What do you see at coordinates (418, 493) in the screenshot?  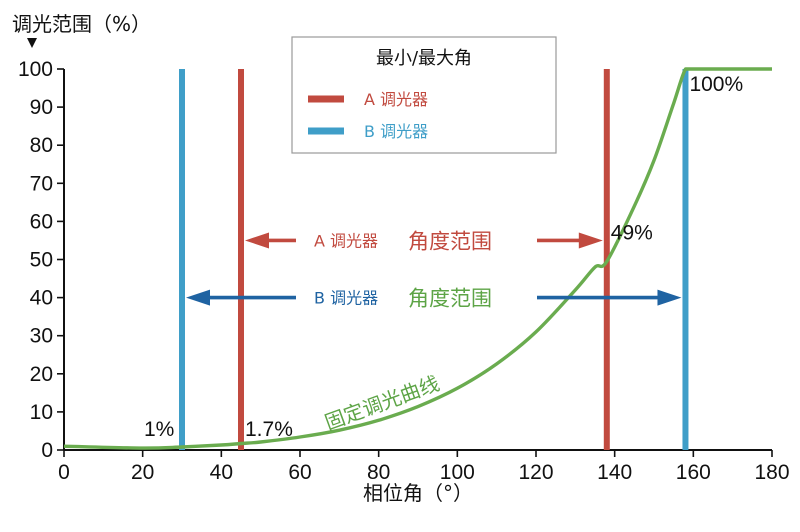 I see `x-axis-label: 相位角（°）` at bounding box center [418, 493].